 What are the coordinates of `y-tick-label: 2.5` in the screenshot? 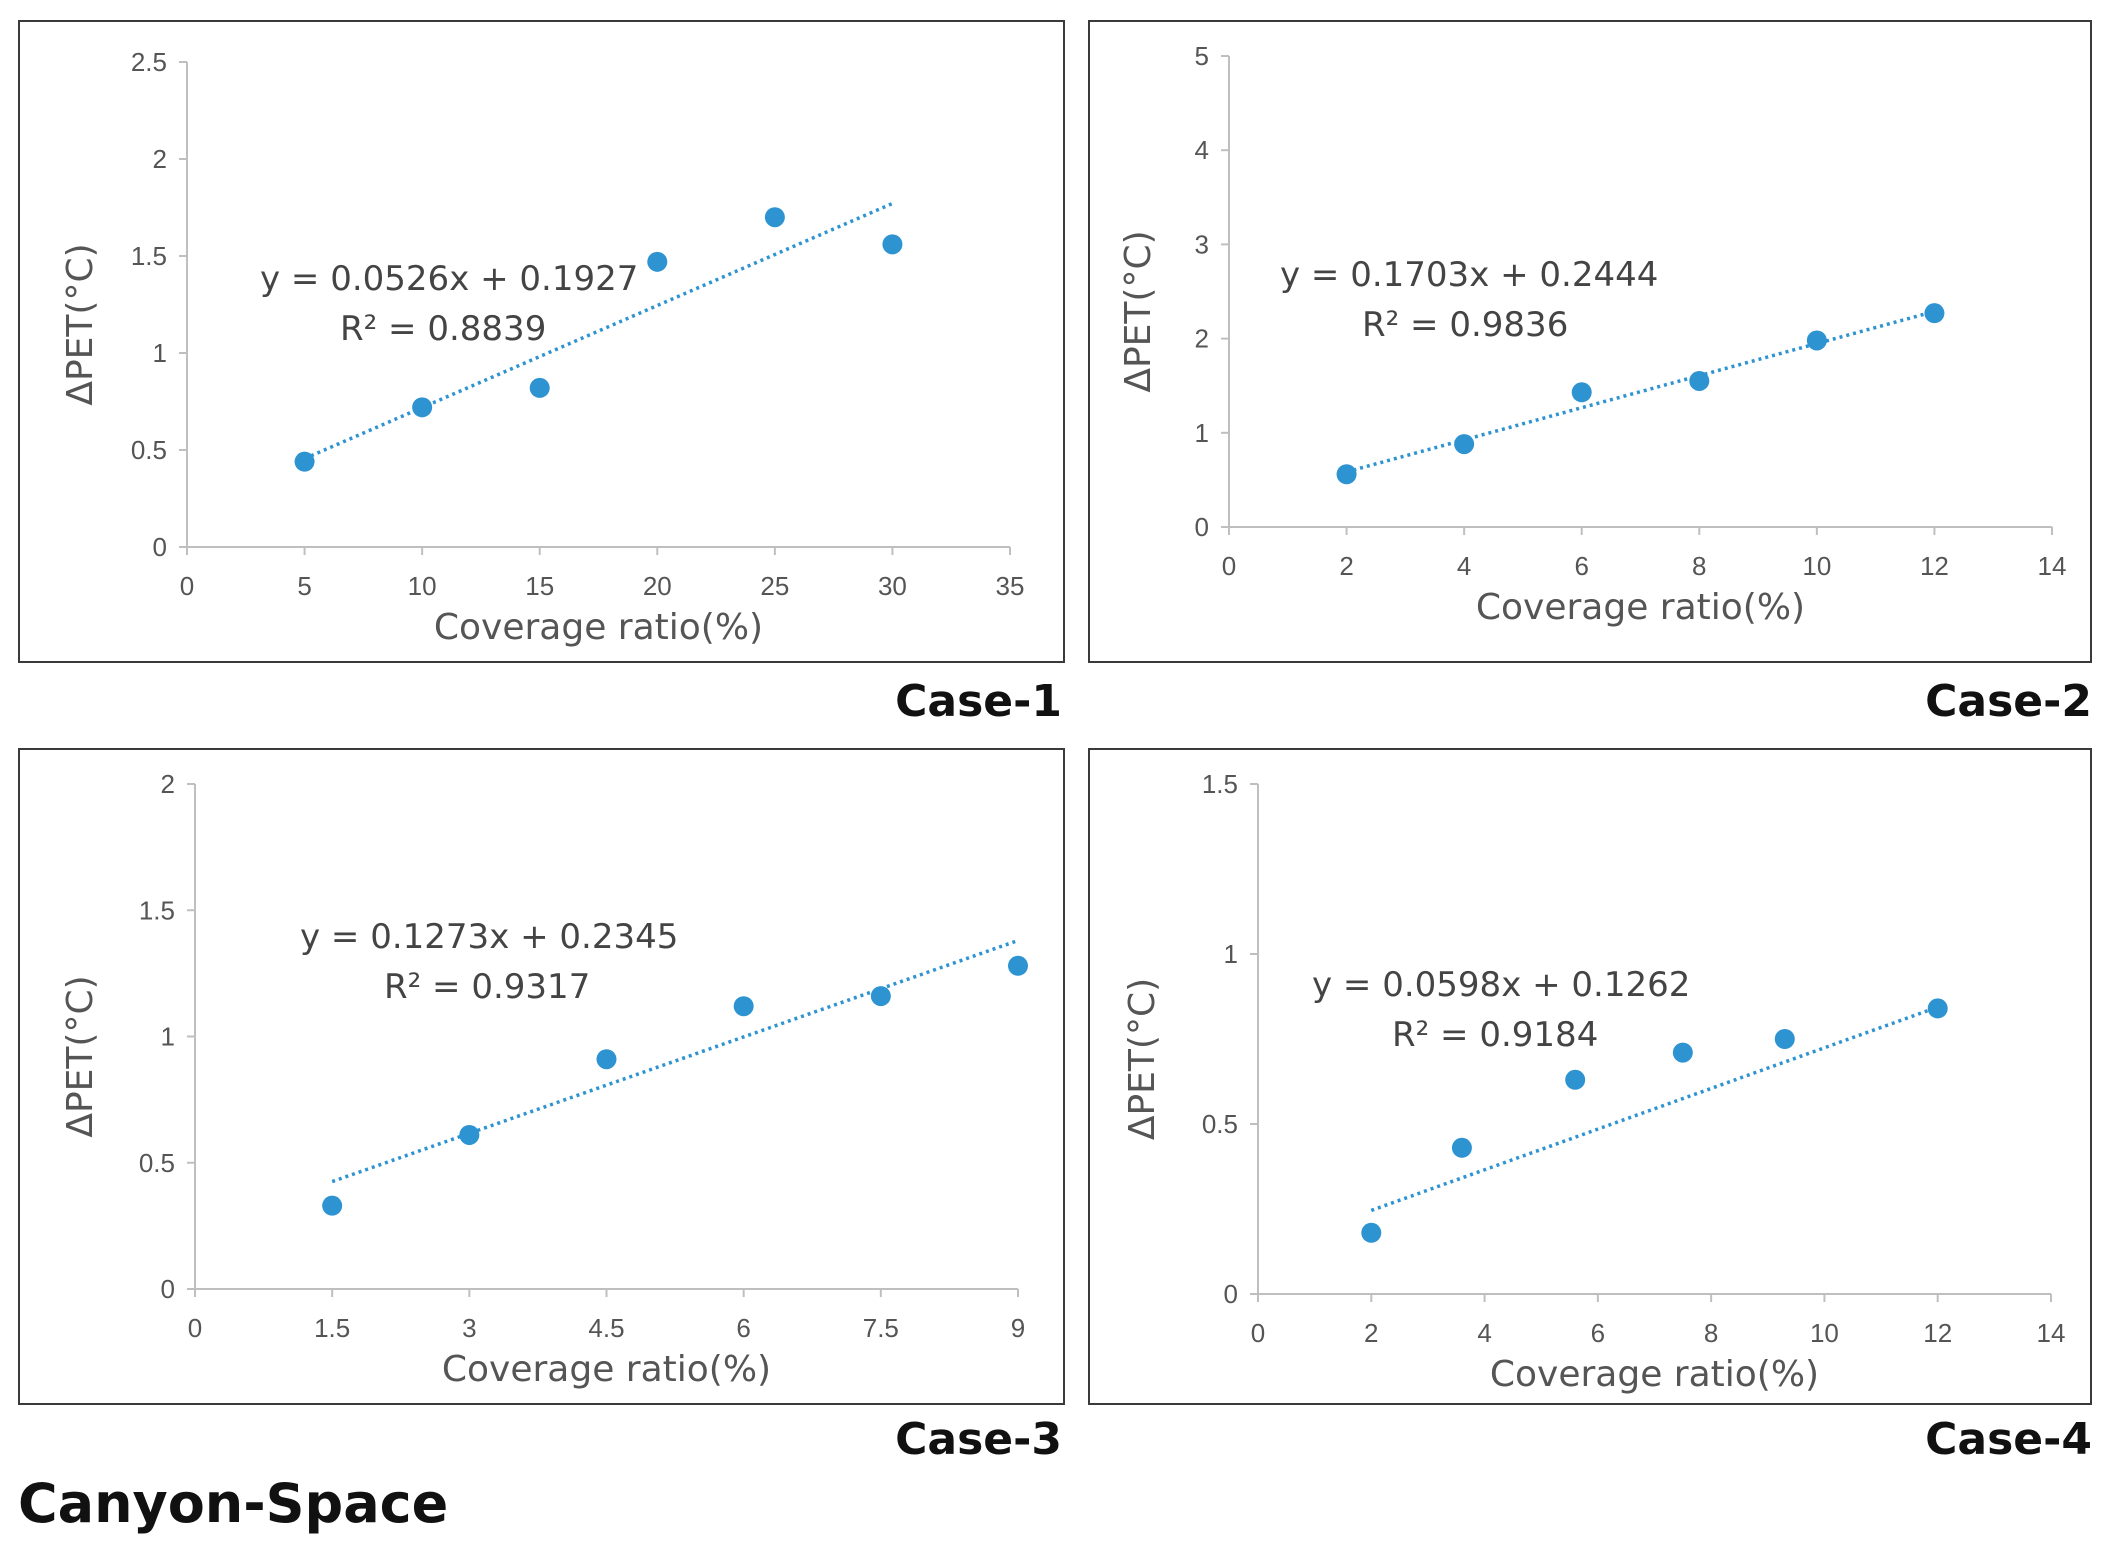 It's located at (149, 62).